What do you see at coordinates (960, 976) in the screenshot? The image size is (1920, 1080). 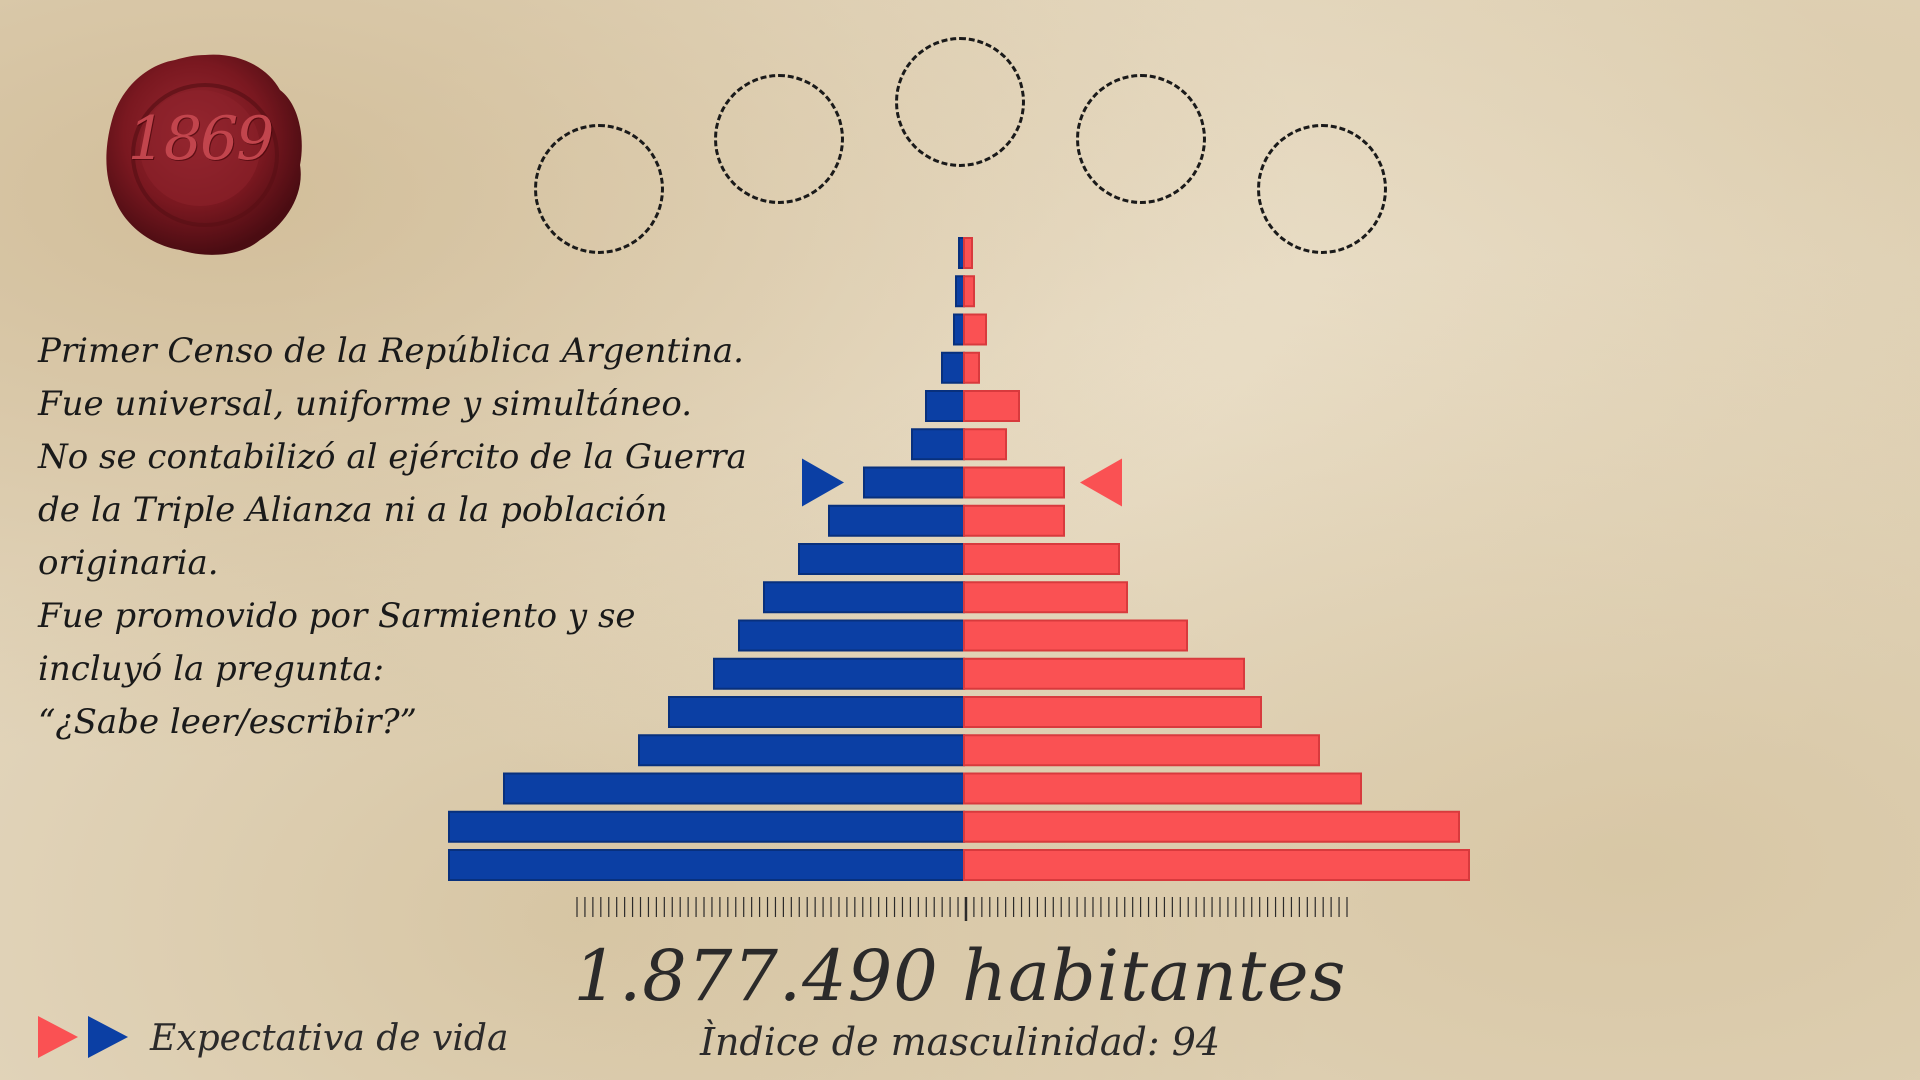 I see `total-population: 1.877.490 habitantes` at bounding box center [960, 976].